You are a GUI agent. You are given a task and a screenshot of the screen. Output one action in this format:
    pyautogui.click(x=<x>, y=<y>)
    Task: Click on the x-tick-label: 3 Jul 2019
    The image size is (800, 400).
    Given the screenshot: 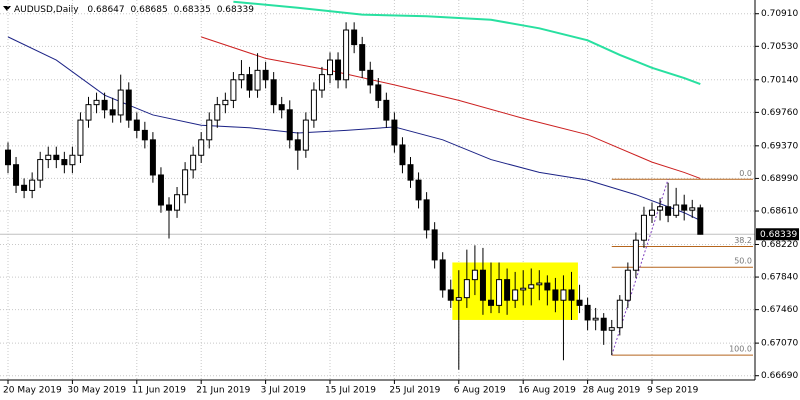 What is the action you would take?
    pyautogui.click(x=283, y=391)
    